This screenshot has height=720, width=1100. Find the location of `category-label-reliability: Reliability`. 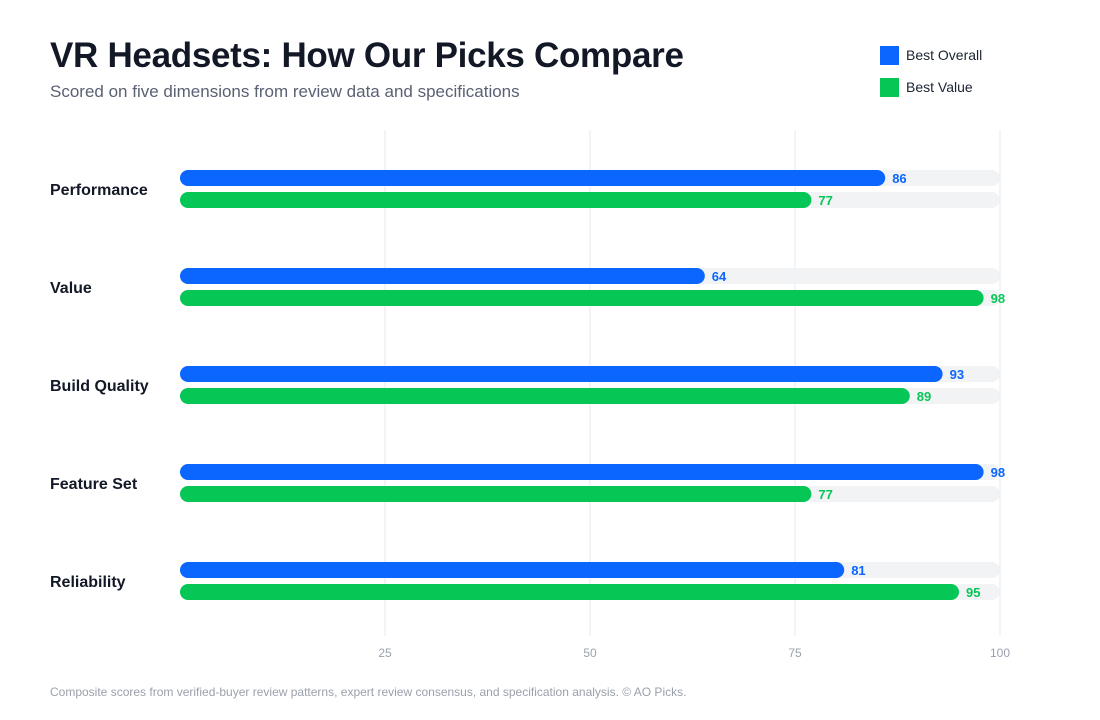

category-label-reliability: Reliability is located at coordinates (88, 582).